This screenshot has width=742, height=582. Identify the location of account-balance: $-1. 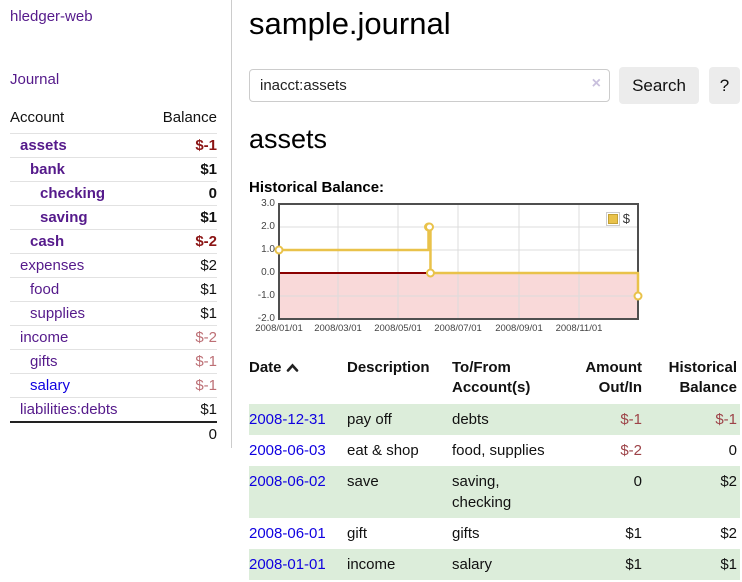
(182, 385).